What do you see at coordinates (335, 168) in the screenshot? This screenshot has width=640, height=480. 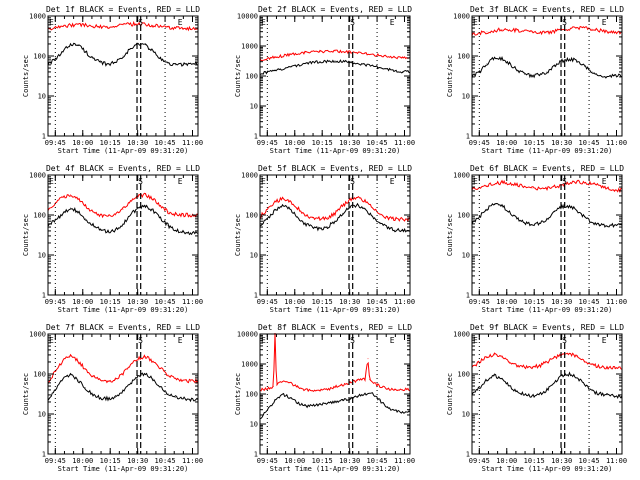 I see `panel-title: Det 5f BLACK = Events, RED = LLD` at bounding box center [335, 168].